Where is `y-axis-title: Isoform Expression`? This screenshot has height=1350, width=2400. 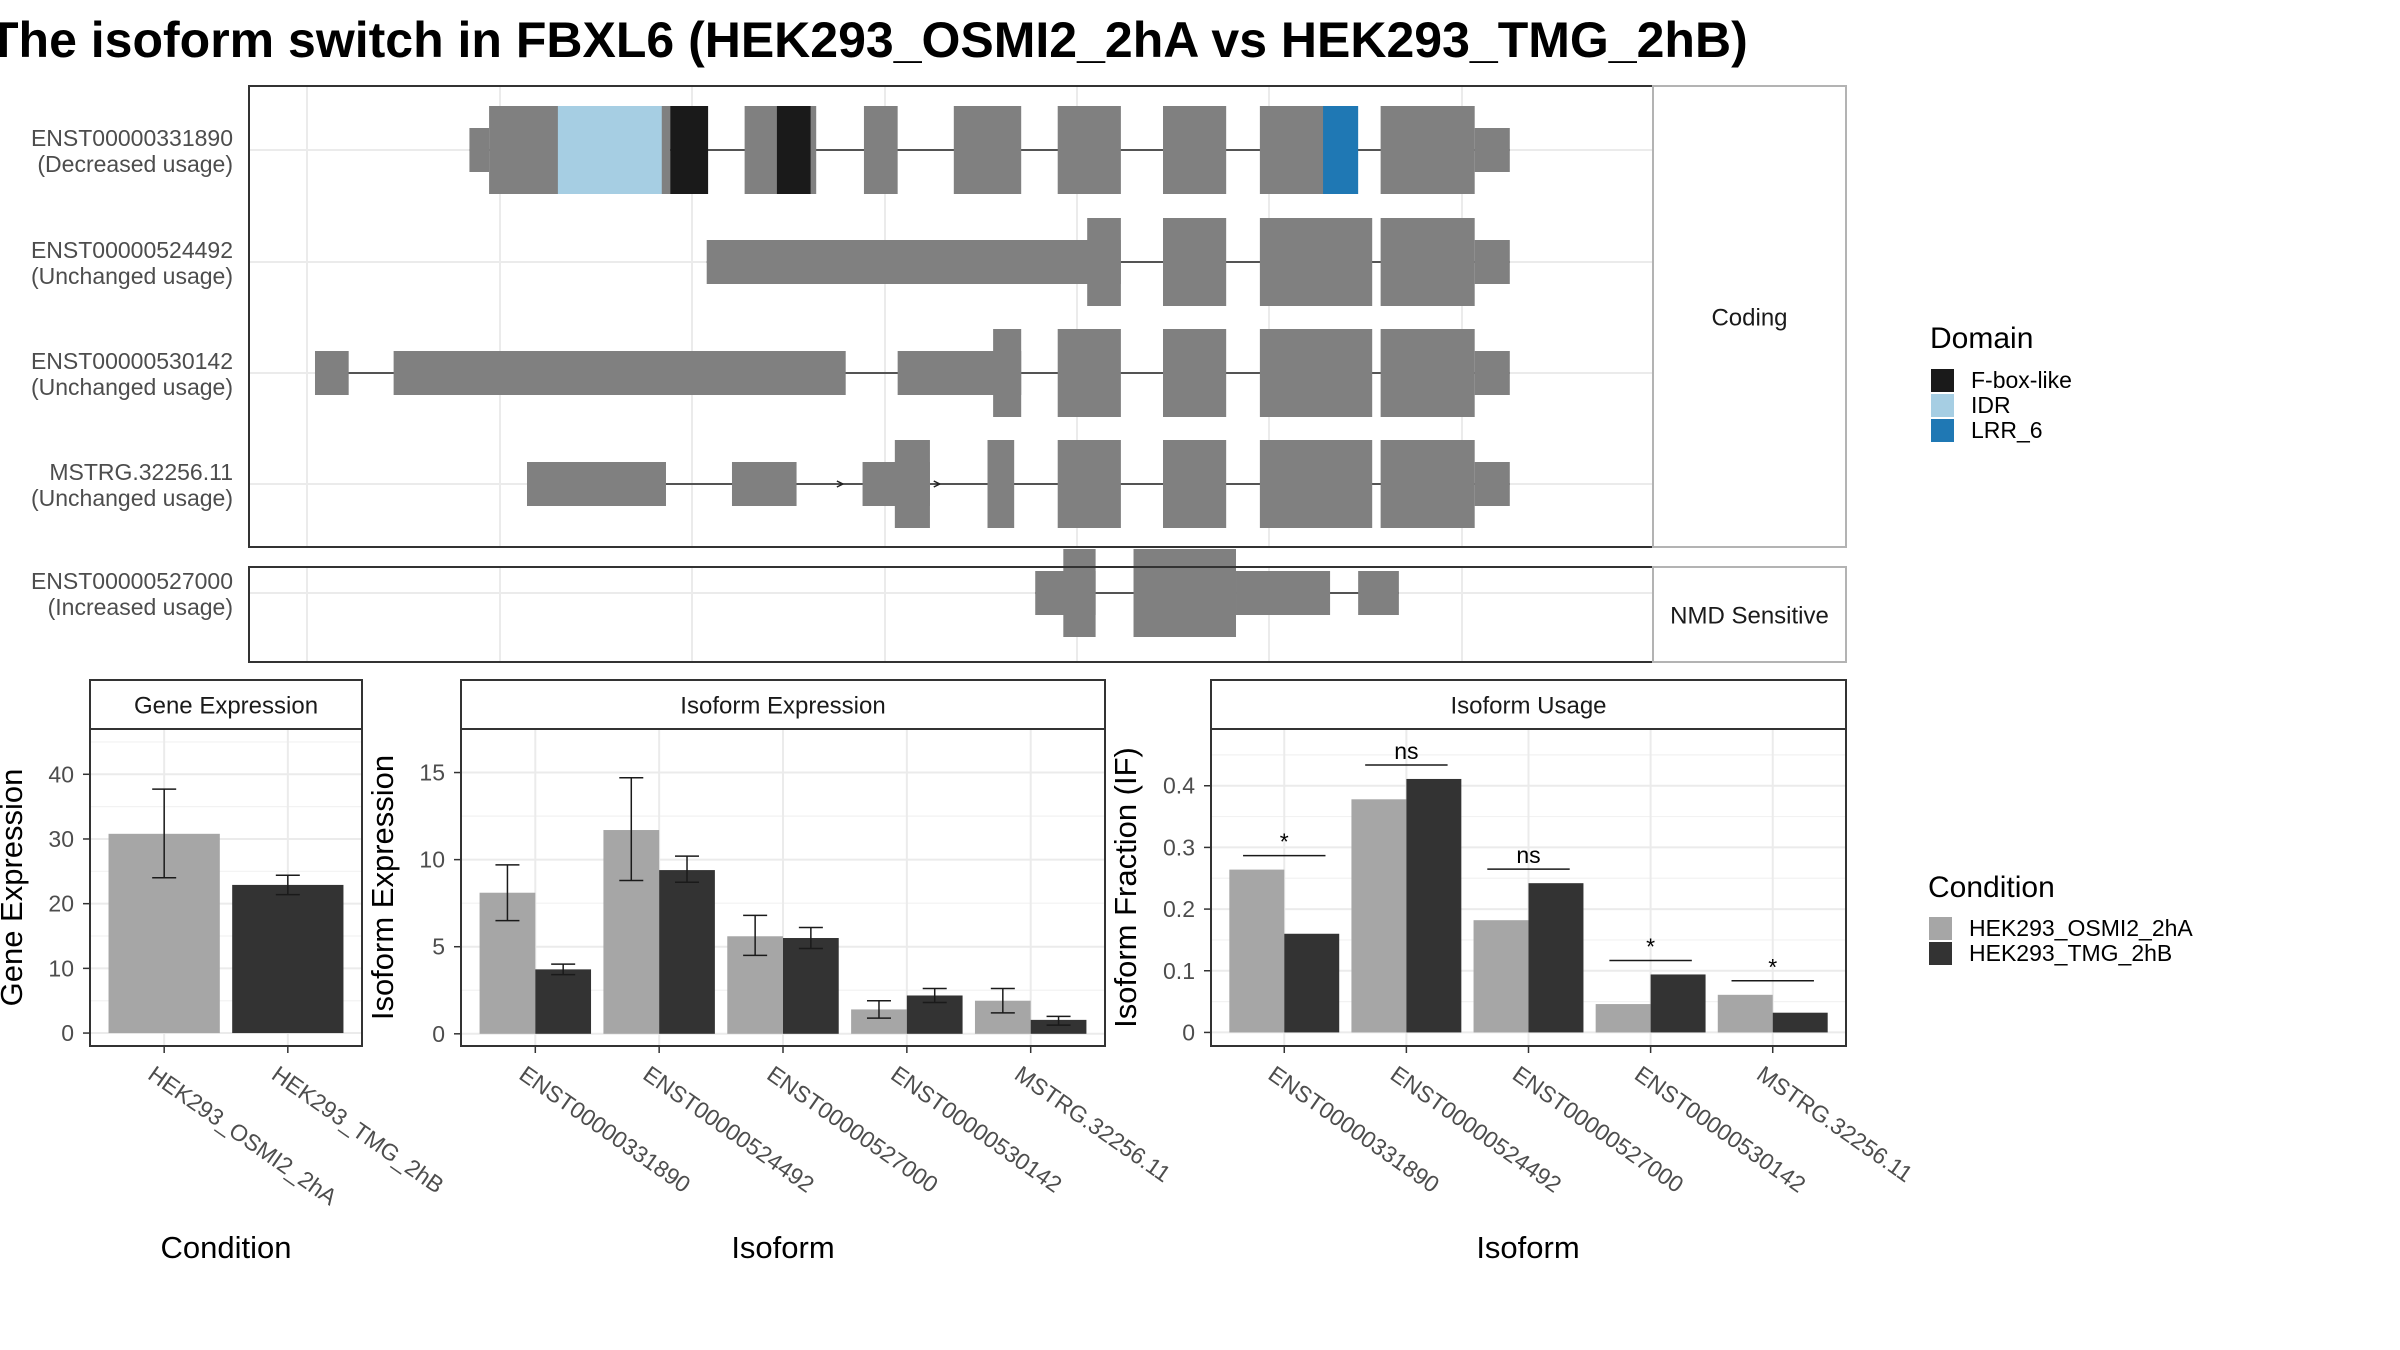
y-axis-title: Isoform Expression is located at coordinates (382, 887).